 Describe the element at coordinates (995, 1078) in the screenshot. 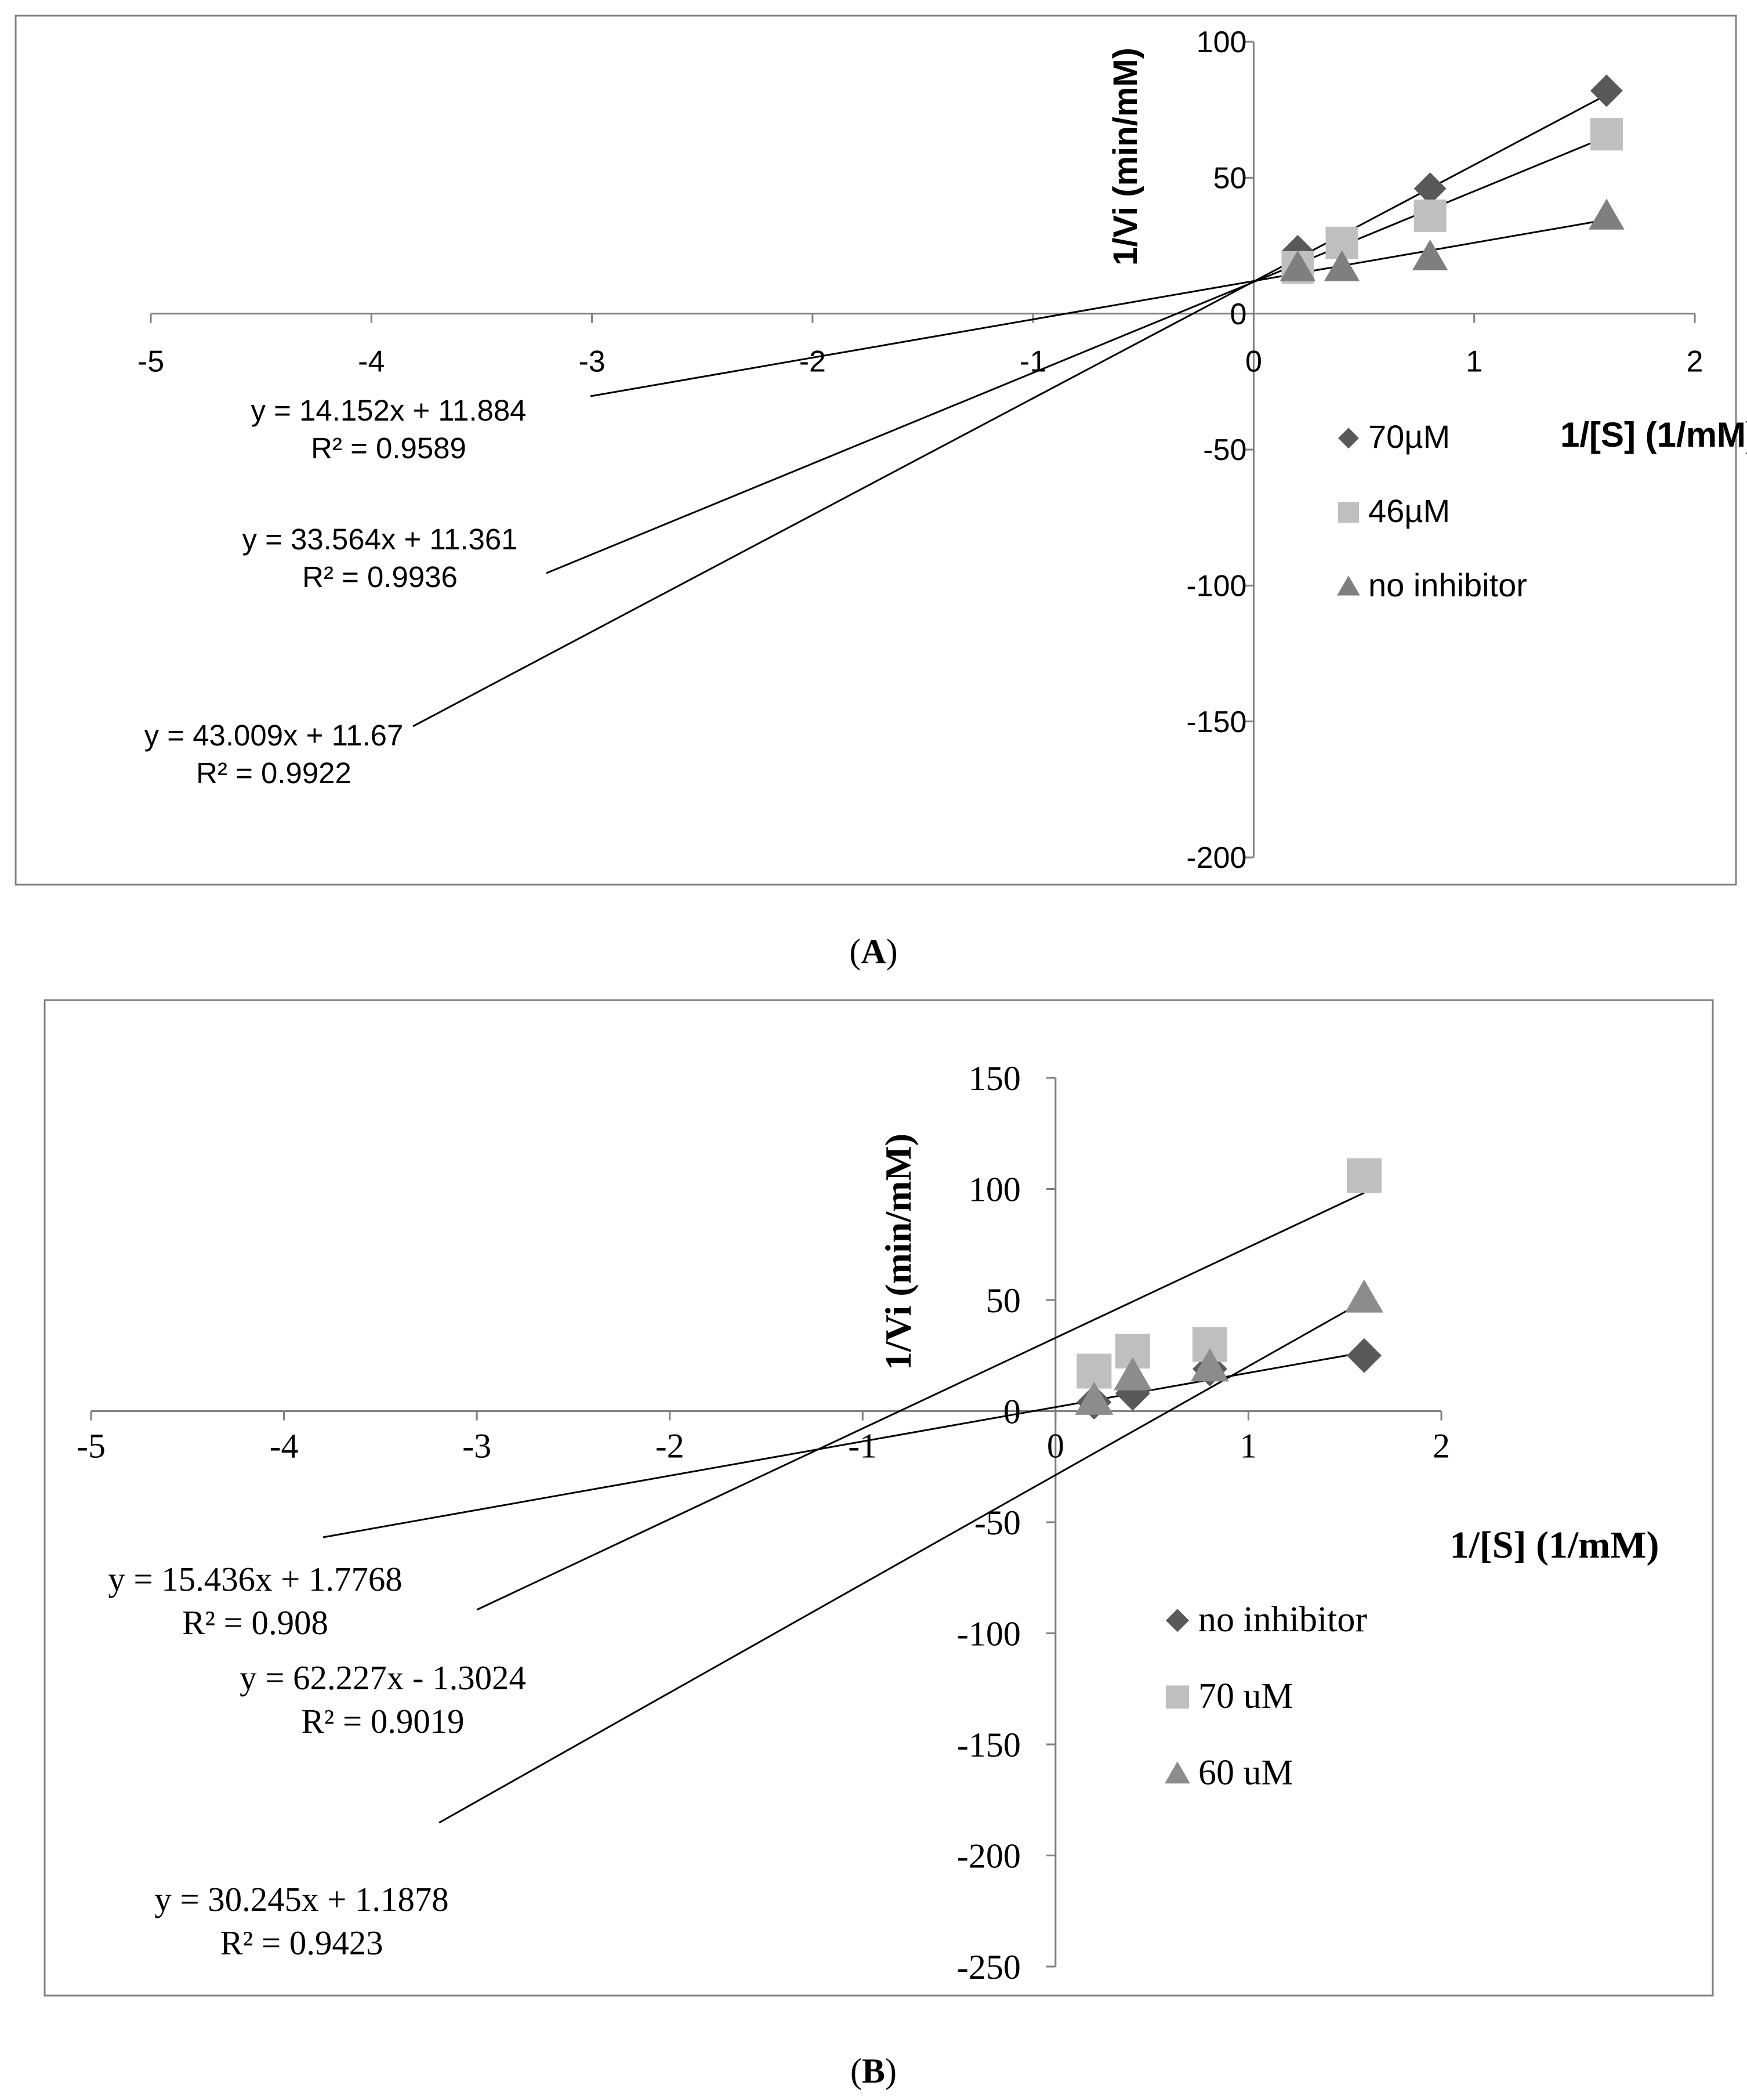

I see `y-tick-label: 150` at that location.